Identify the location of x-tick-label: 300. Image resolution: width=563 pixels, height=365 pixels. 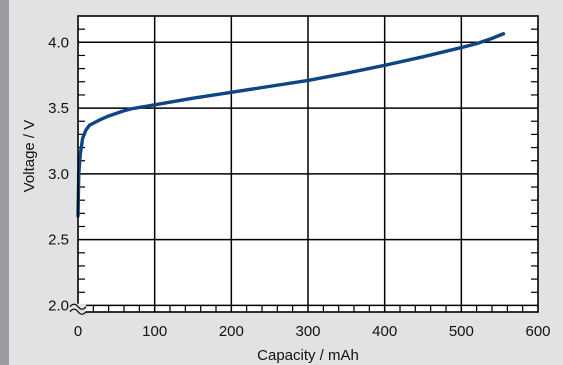
(307, 331).